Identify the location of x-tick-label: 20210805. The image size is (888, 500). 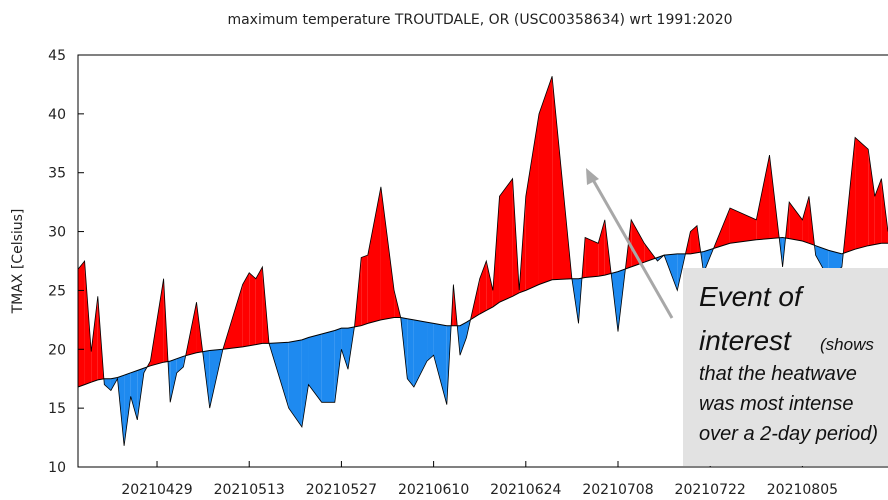
(802, 490).